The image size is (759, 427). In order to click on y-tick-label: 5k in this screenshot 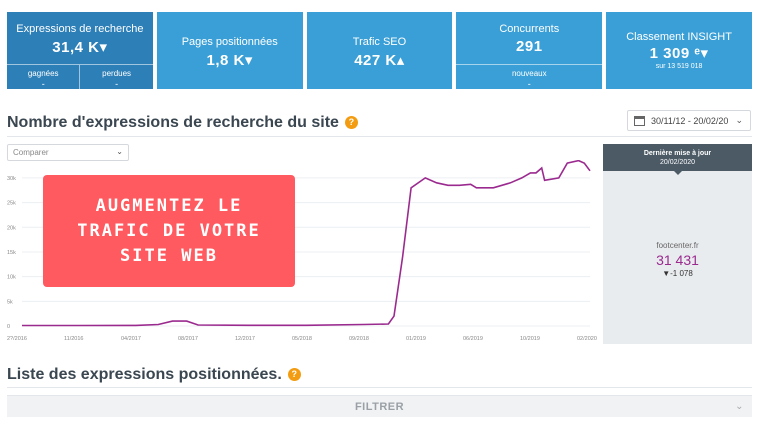, I will do `click(10, 302)`.